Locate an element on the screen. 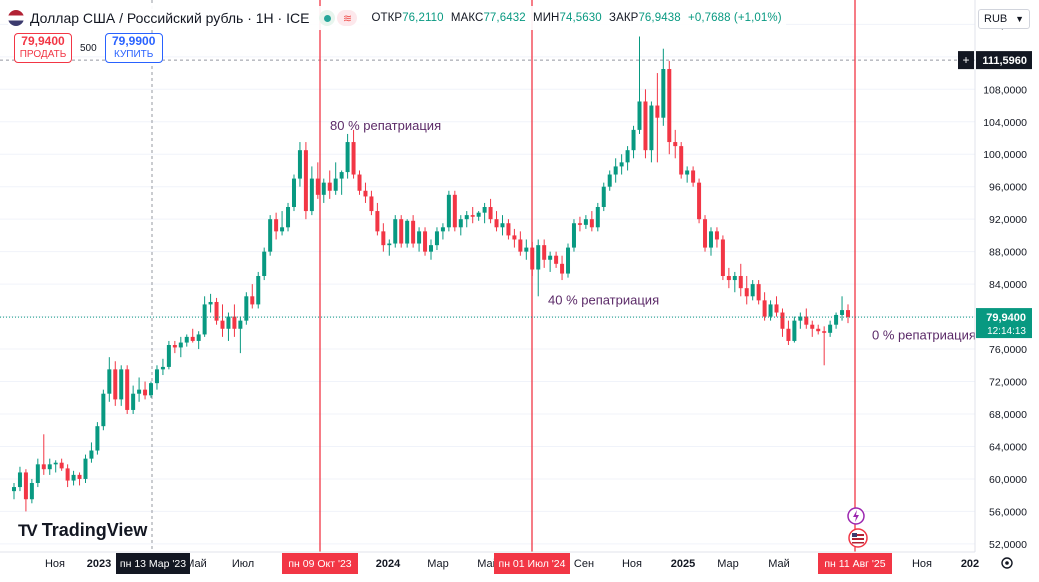  currency-select: RUB ▼ is located at coordinates (1004, 19).